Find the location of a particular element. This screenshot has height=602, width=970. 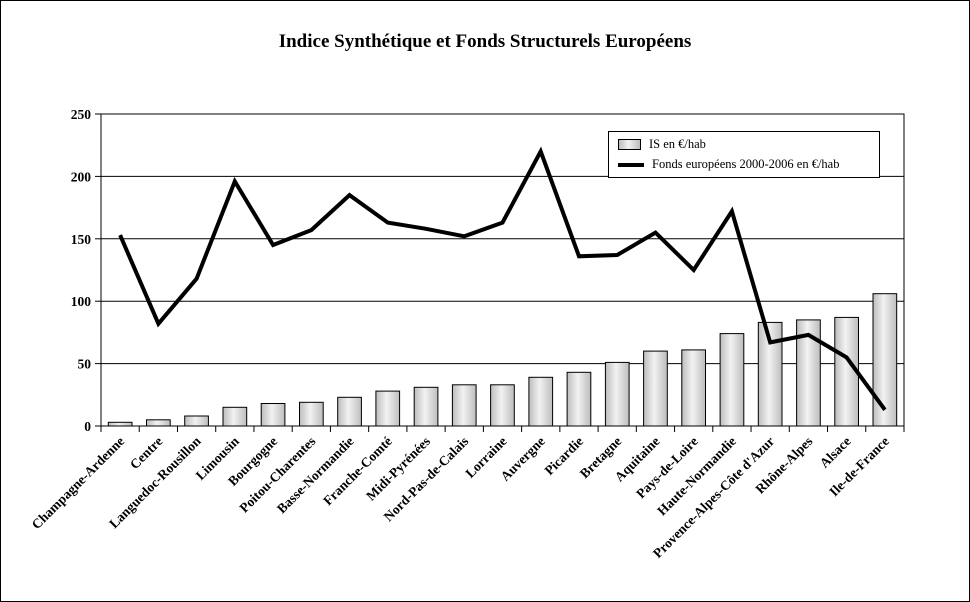

y-axis-label: 0 is located at coordinates (87, 426).